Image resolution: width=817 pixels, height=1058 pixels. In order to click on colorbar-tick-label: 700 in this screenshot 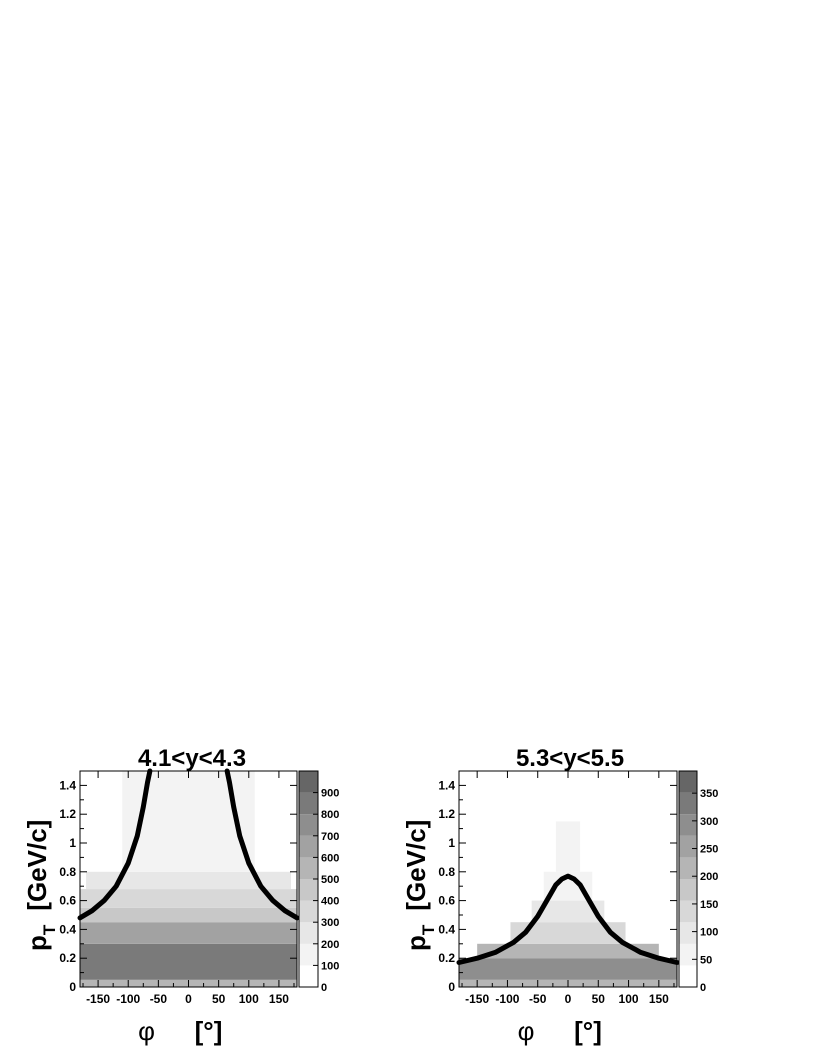, I will do `click(330, 837)`.